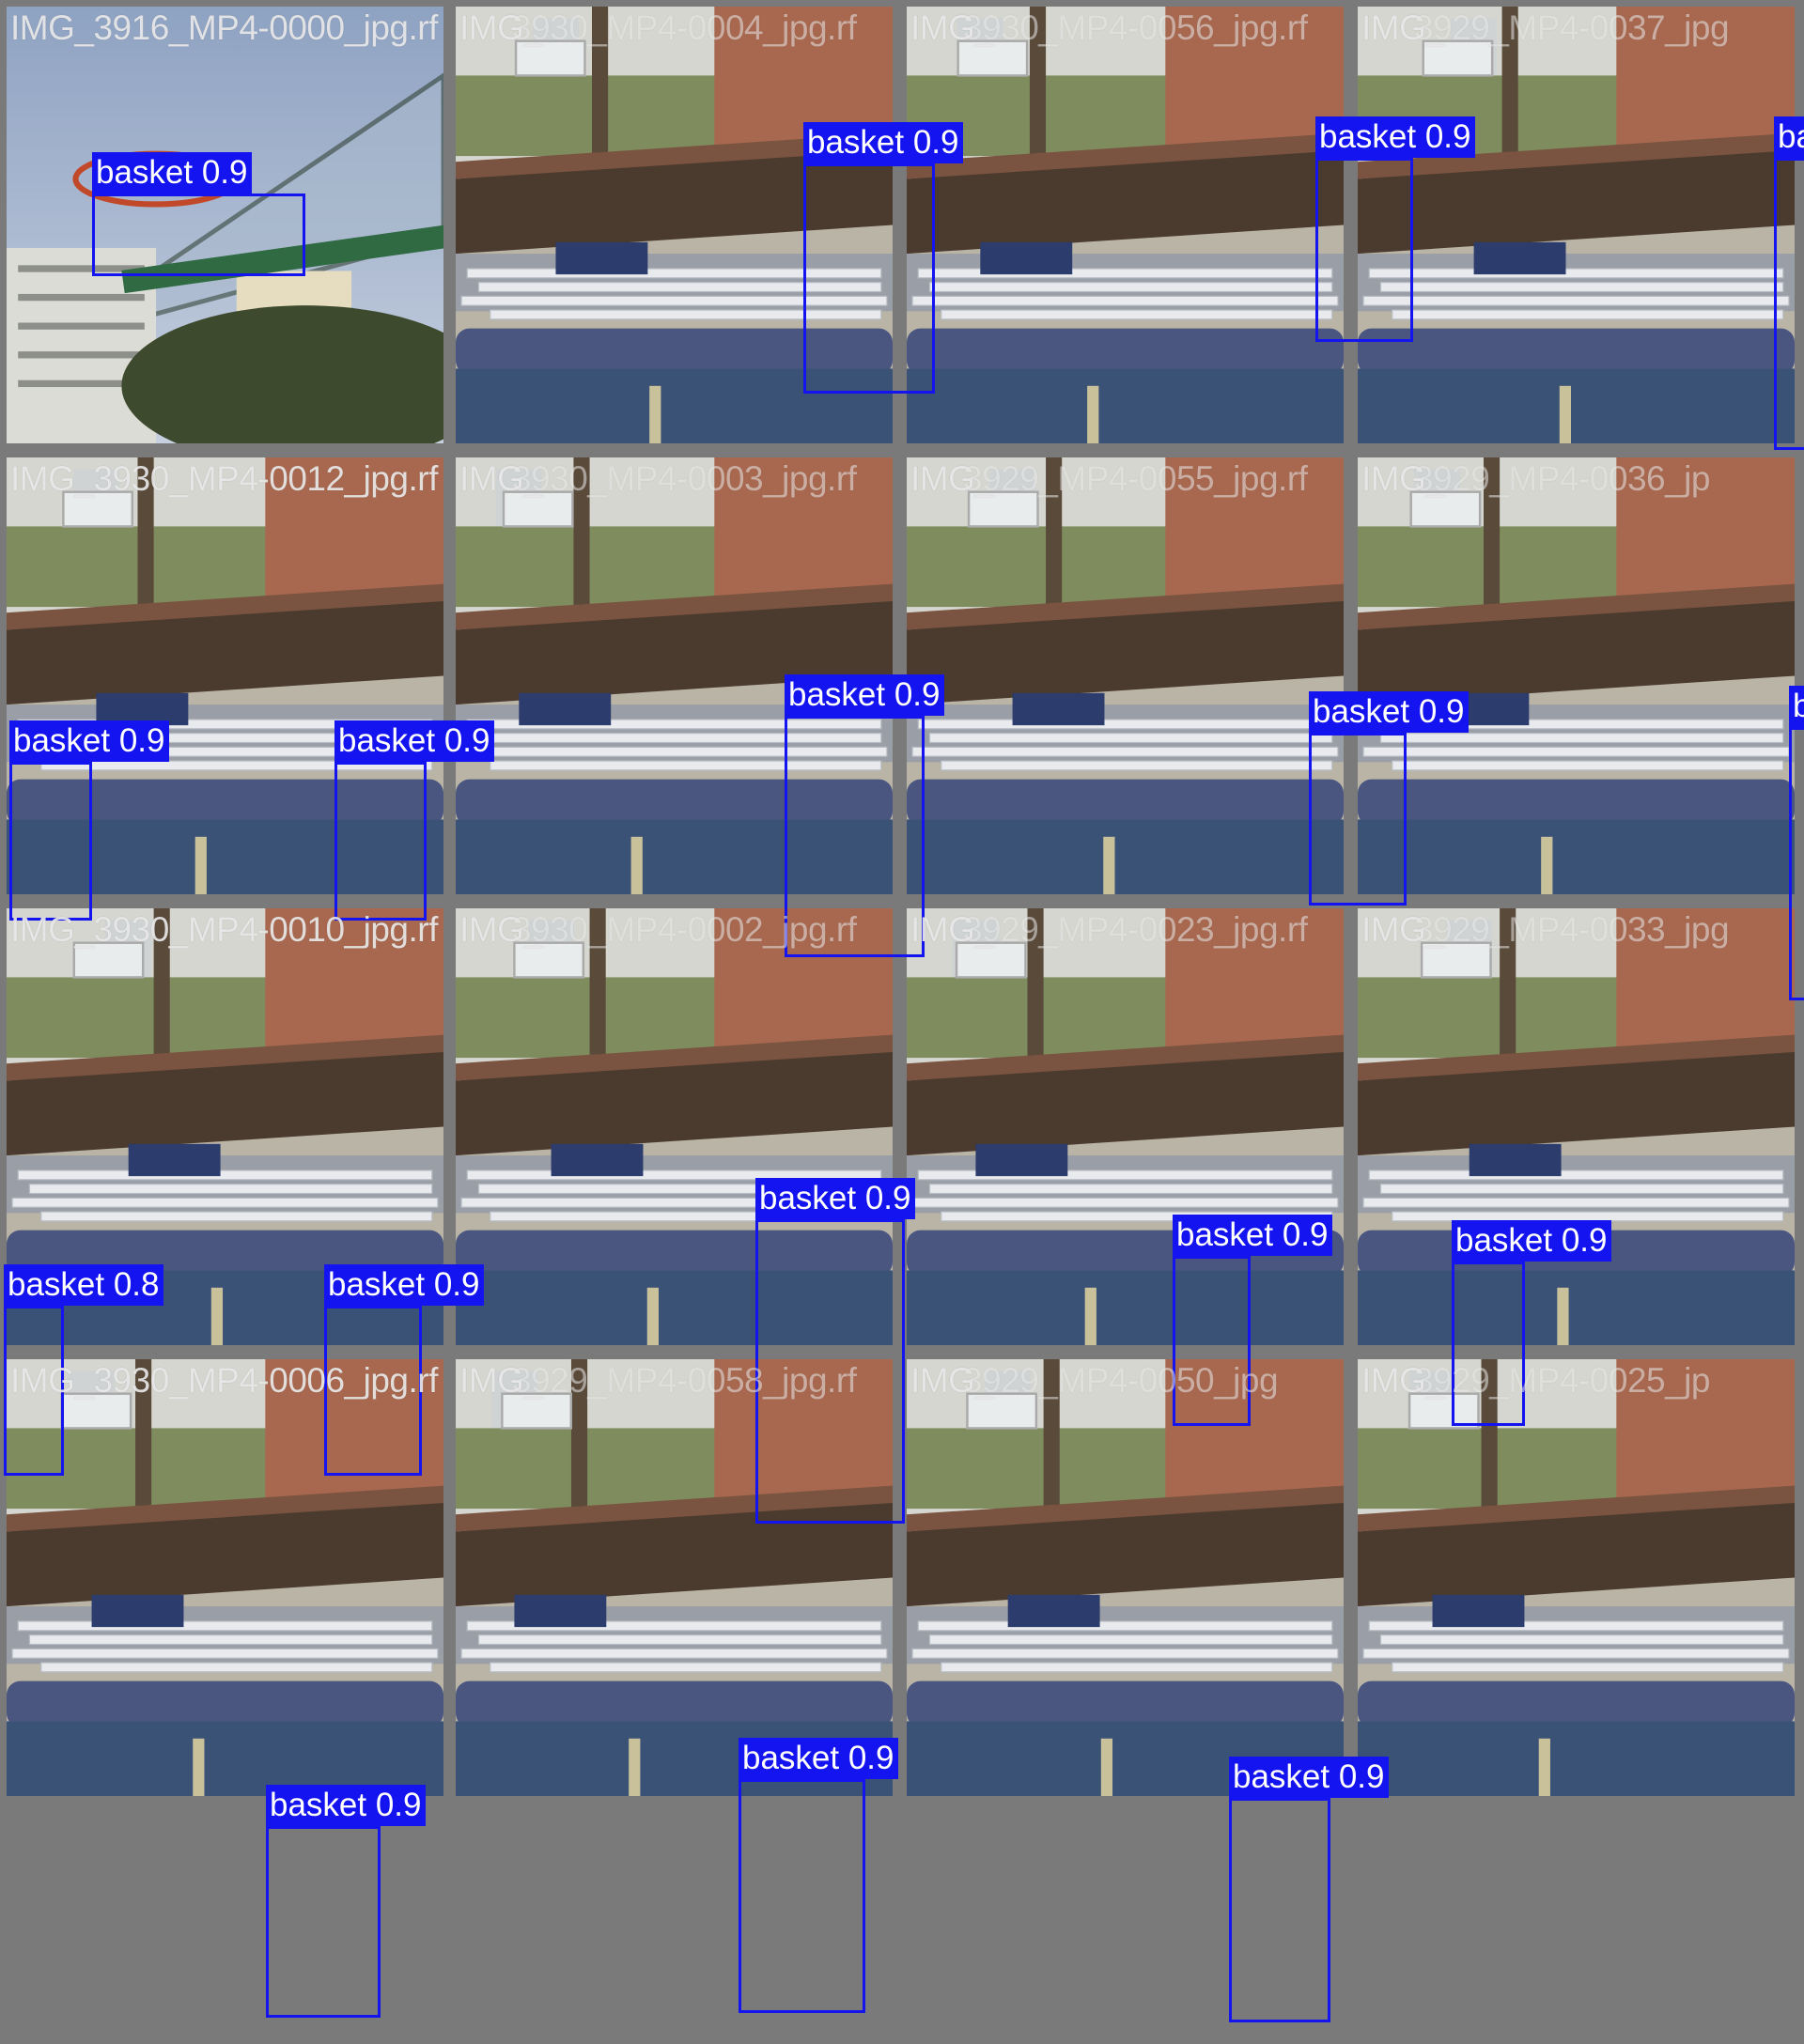  I want to click on result-tile: IMG_3930_MP4-0006_jpg.rf, so click(225, 1577).